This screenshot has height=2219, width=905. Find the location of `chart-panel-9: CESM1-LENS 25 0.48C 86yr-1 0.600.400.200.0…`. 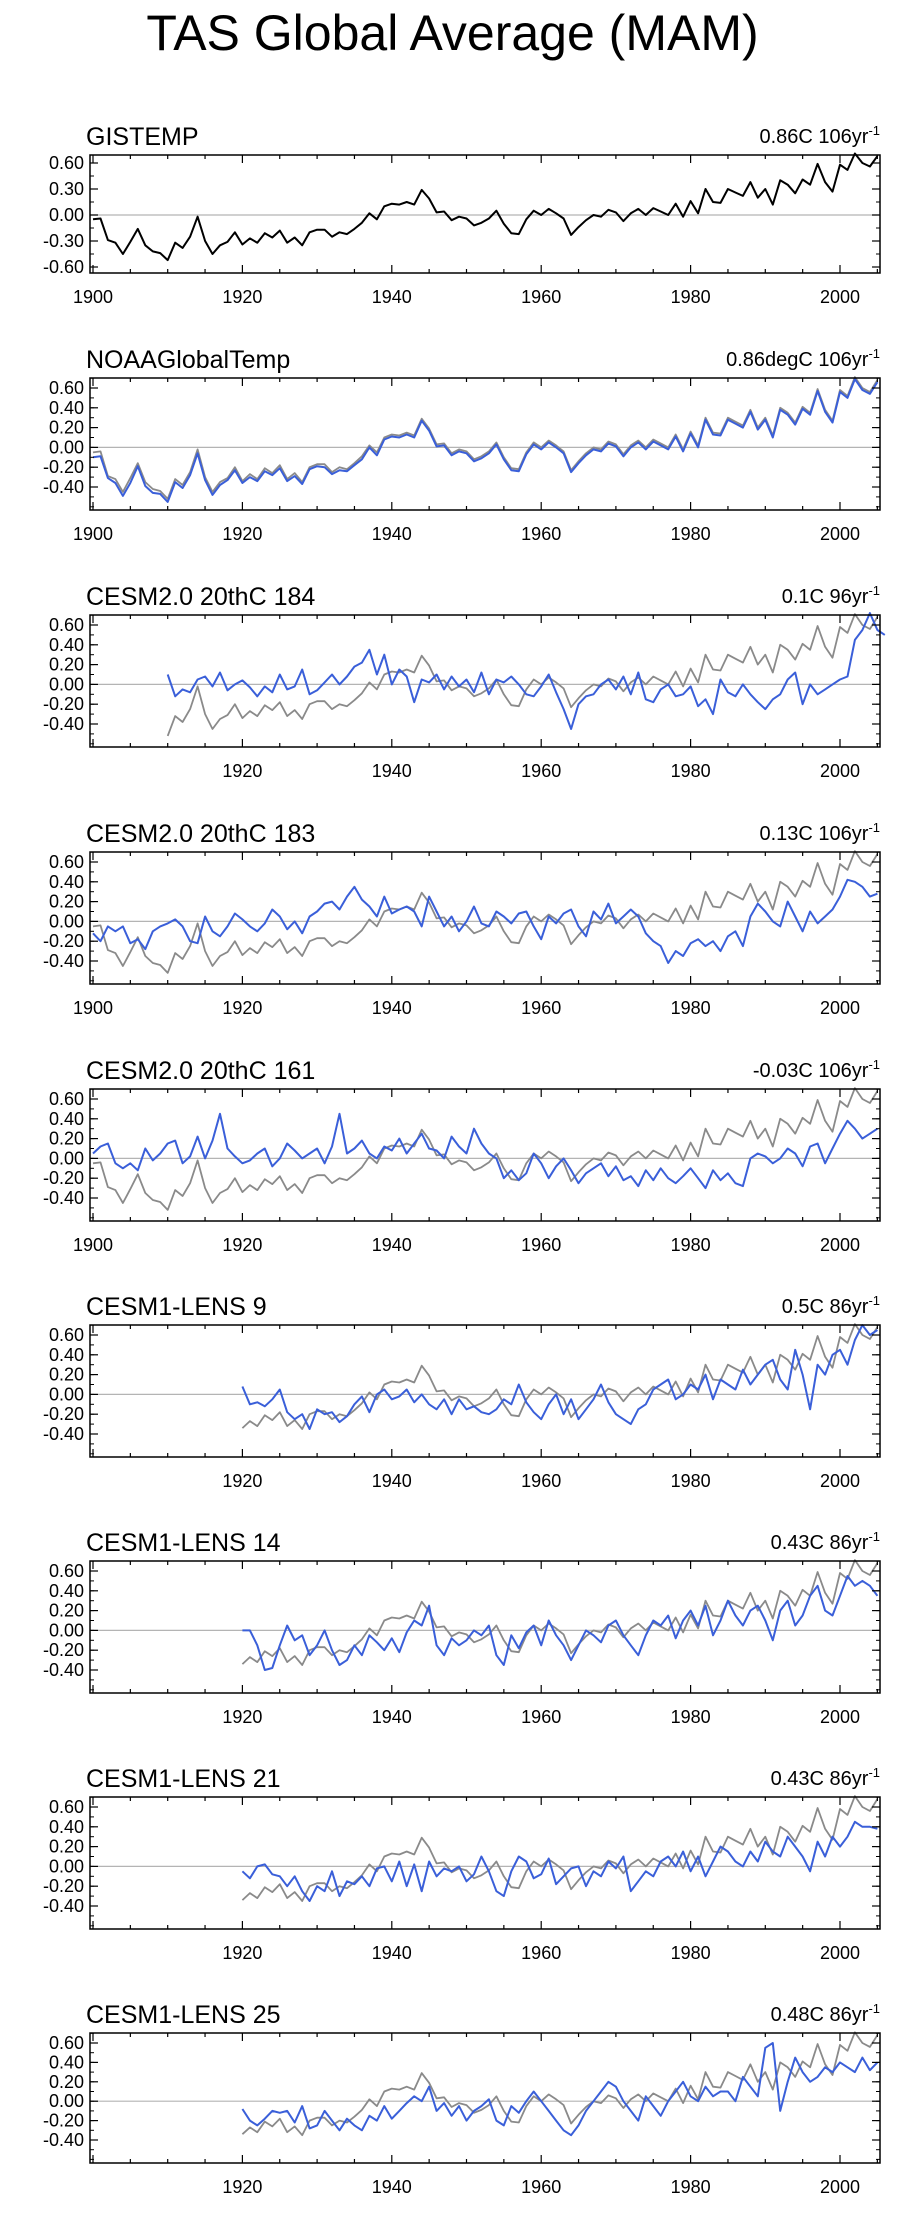

chart-panel-9: CESM1-LENS 25 0.48C 86yr-1 0.600.400.200.0… is located at coordinates (462, 2099).